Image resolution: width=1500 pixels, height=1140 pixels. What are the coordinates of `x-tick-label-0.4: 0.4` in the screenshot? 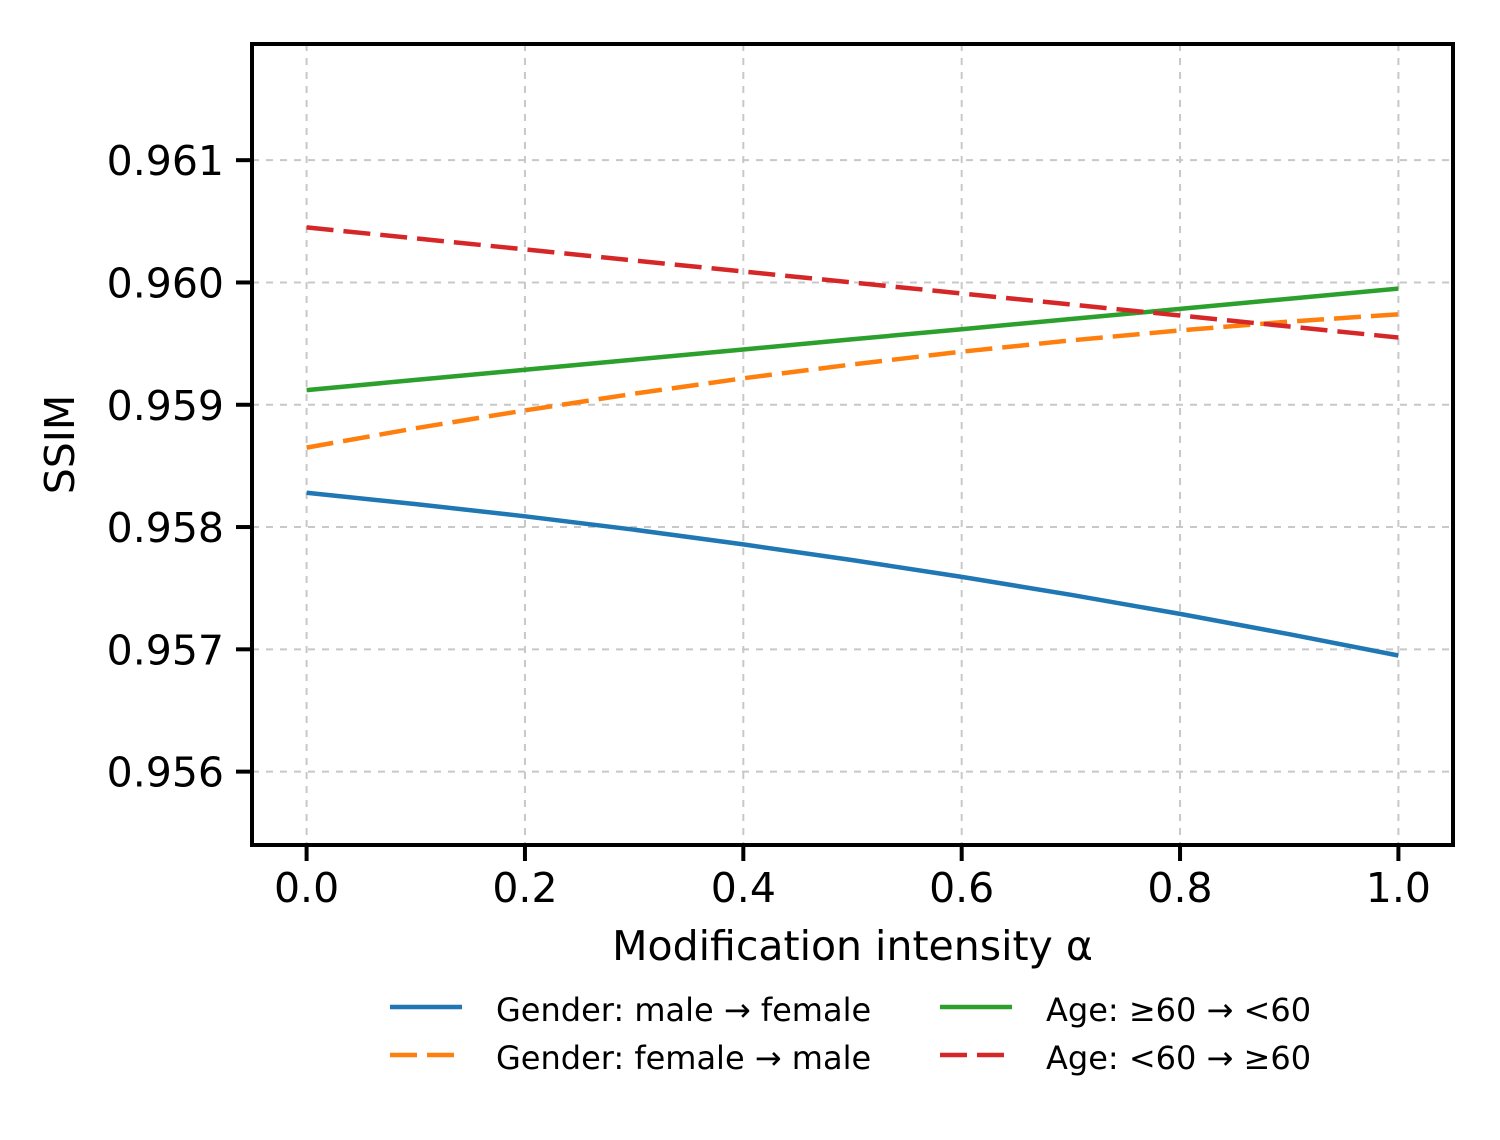 It's located at (743, 888).